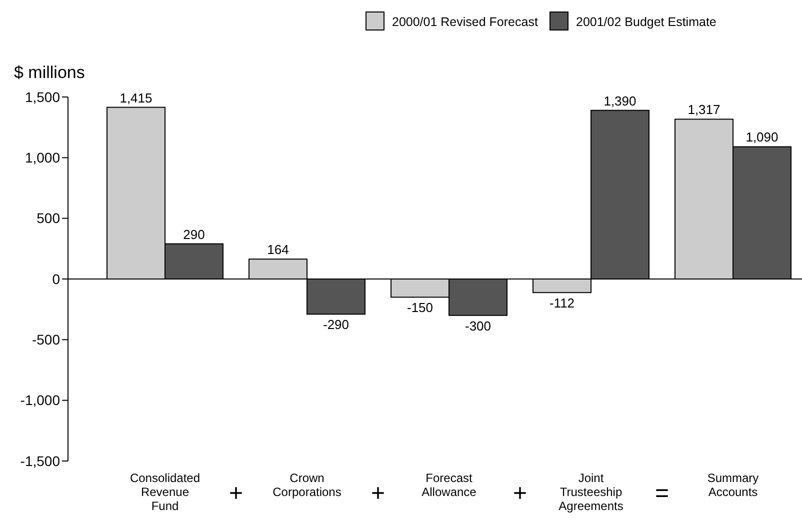 The image size is (802, 523). I want to click on data-label: 290, so click(194, 234).